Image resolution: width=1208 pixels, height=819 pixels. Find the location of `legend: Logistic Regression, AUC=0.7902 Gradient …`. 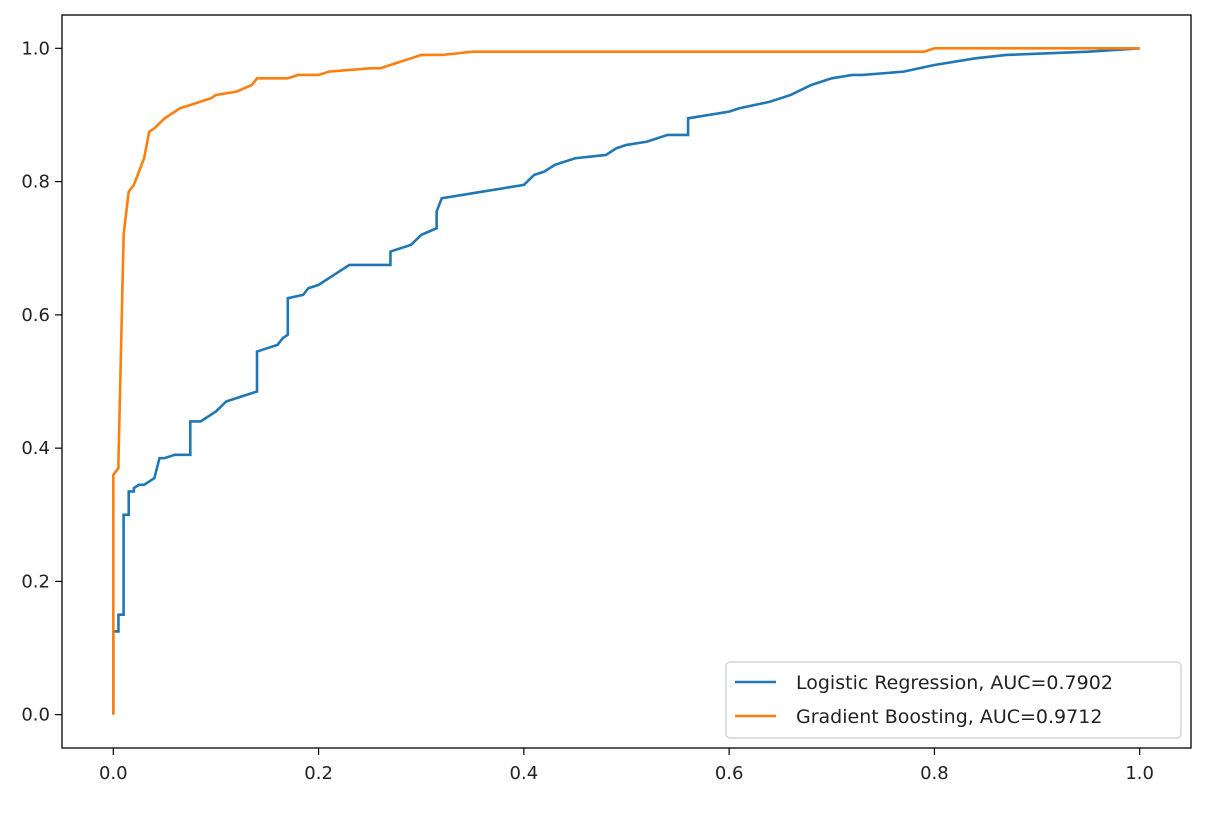

legend: Logistic Regression, AUC=0.7902 Gradient … is located at coordinates (953, 700).